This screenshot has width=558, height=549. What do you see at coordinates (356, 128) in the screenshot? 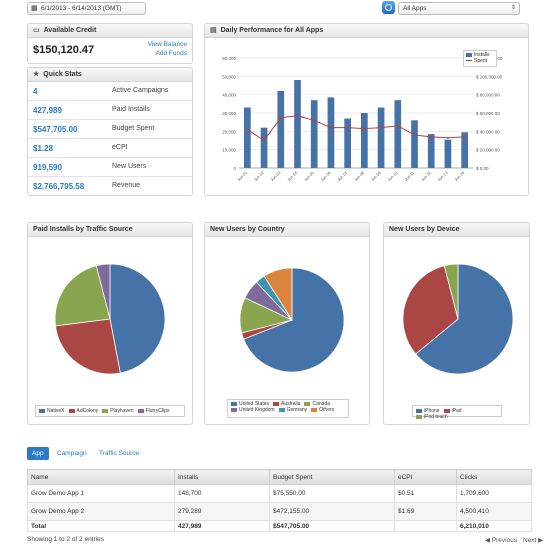
I see `line-spent` at bounding box center [356, 128].